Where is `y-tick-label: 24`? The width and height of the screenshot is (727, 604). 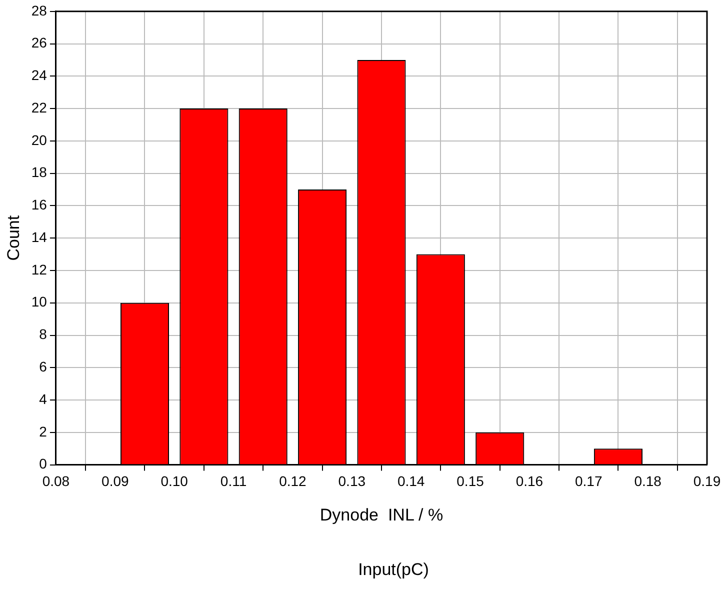
y-tick-label: 24 is located at coordinates (39, 75).